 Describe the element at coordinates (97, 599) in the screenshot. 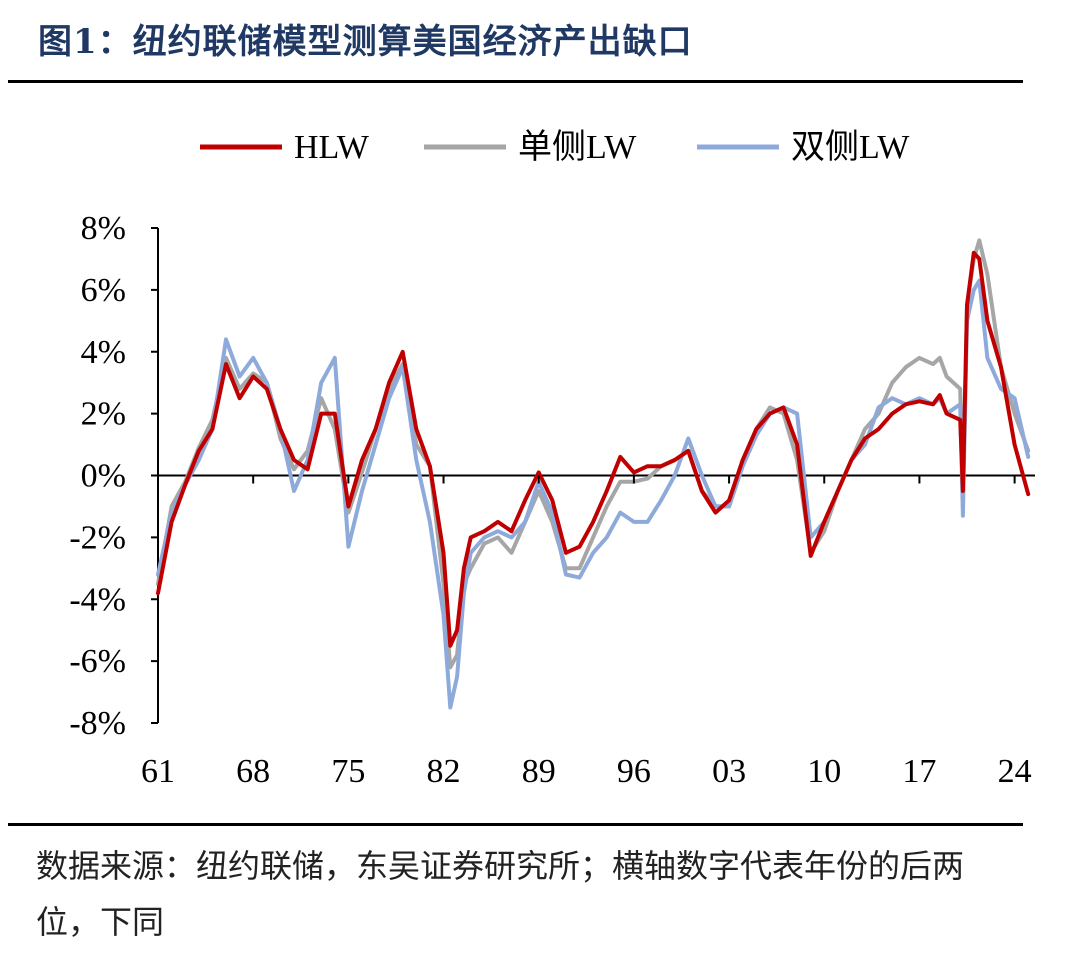

I see `y-tick-label: -4%` at that location.